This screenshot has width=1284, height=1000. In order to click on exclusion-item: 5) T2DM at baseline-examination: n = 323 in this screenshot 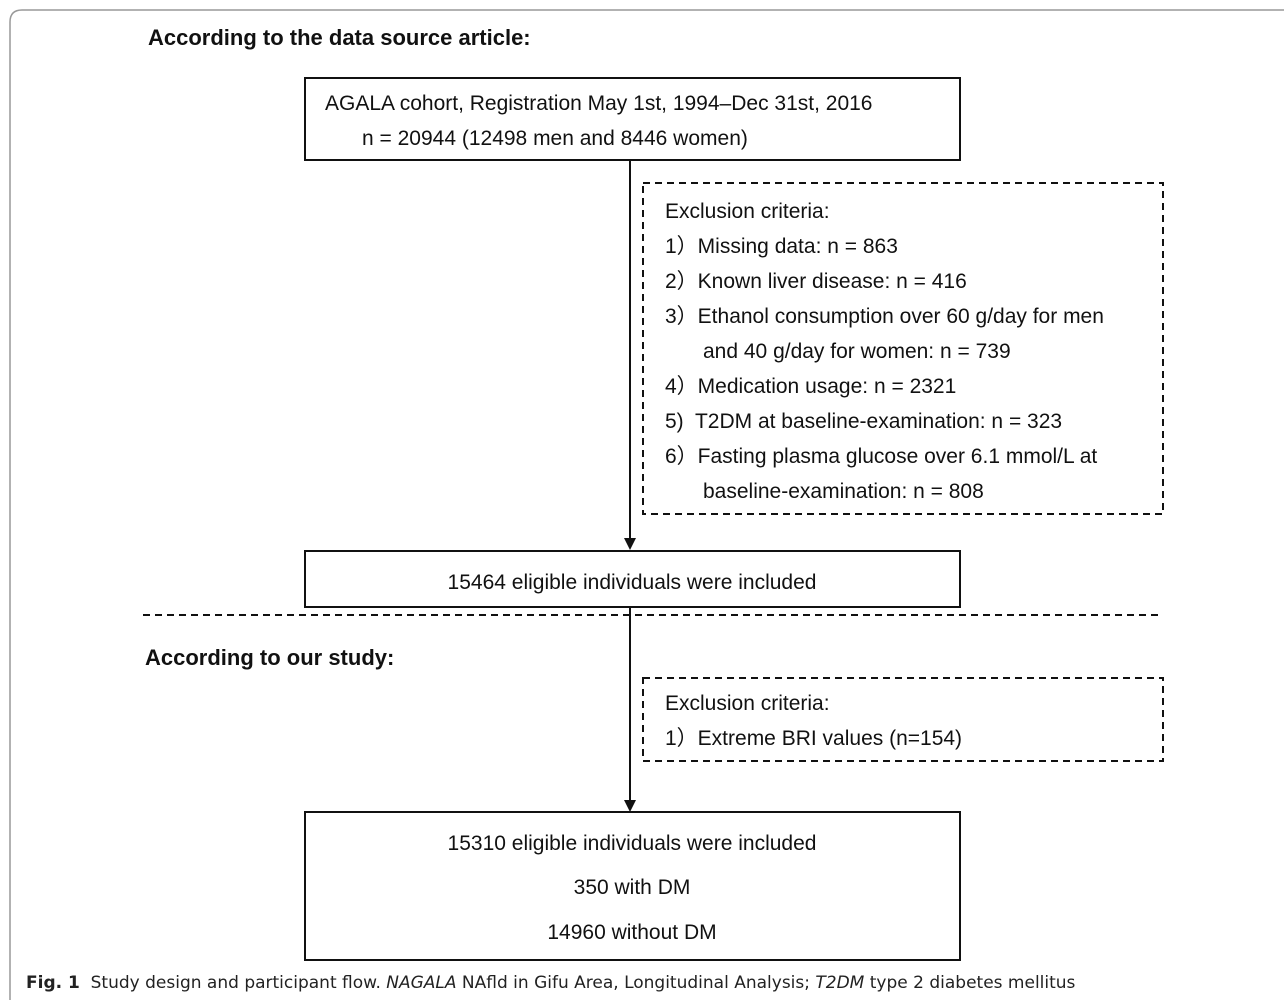, I will do `click(863, 421)`.